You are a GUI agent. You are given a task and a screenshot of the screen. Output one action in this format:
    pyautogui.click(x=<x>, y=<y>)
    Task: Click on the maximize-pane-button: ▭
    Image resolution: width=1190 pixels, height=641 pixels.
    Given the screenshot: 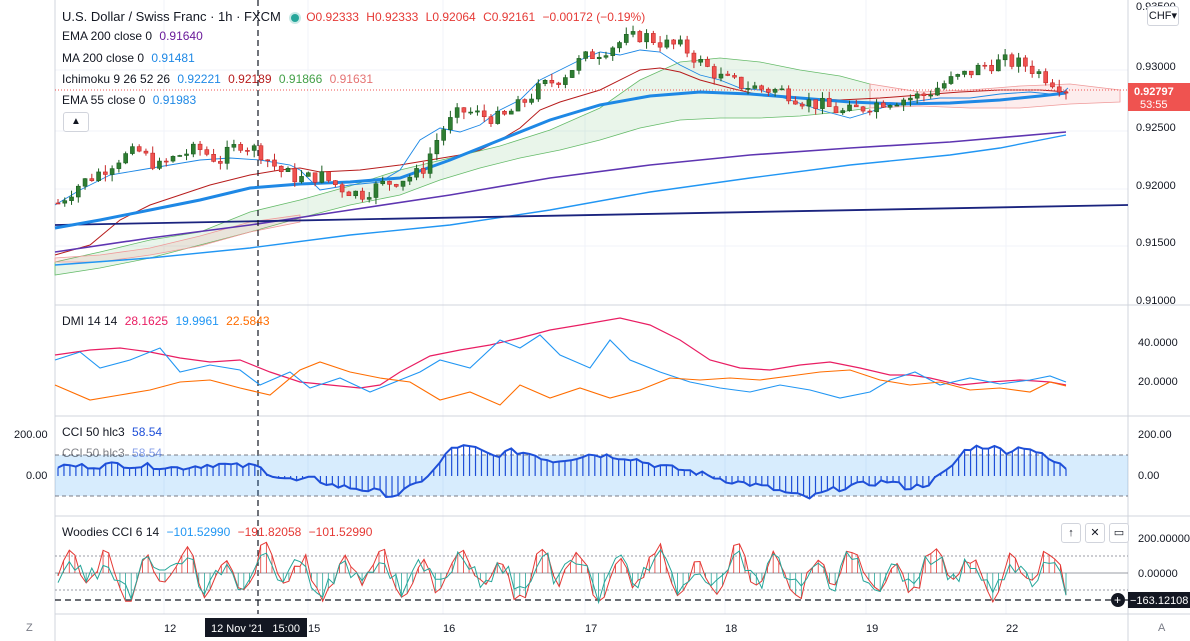 What is the action you would take?
    pyautogui.click(x=1119, y=533)
    